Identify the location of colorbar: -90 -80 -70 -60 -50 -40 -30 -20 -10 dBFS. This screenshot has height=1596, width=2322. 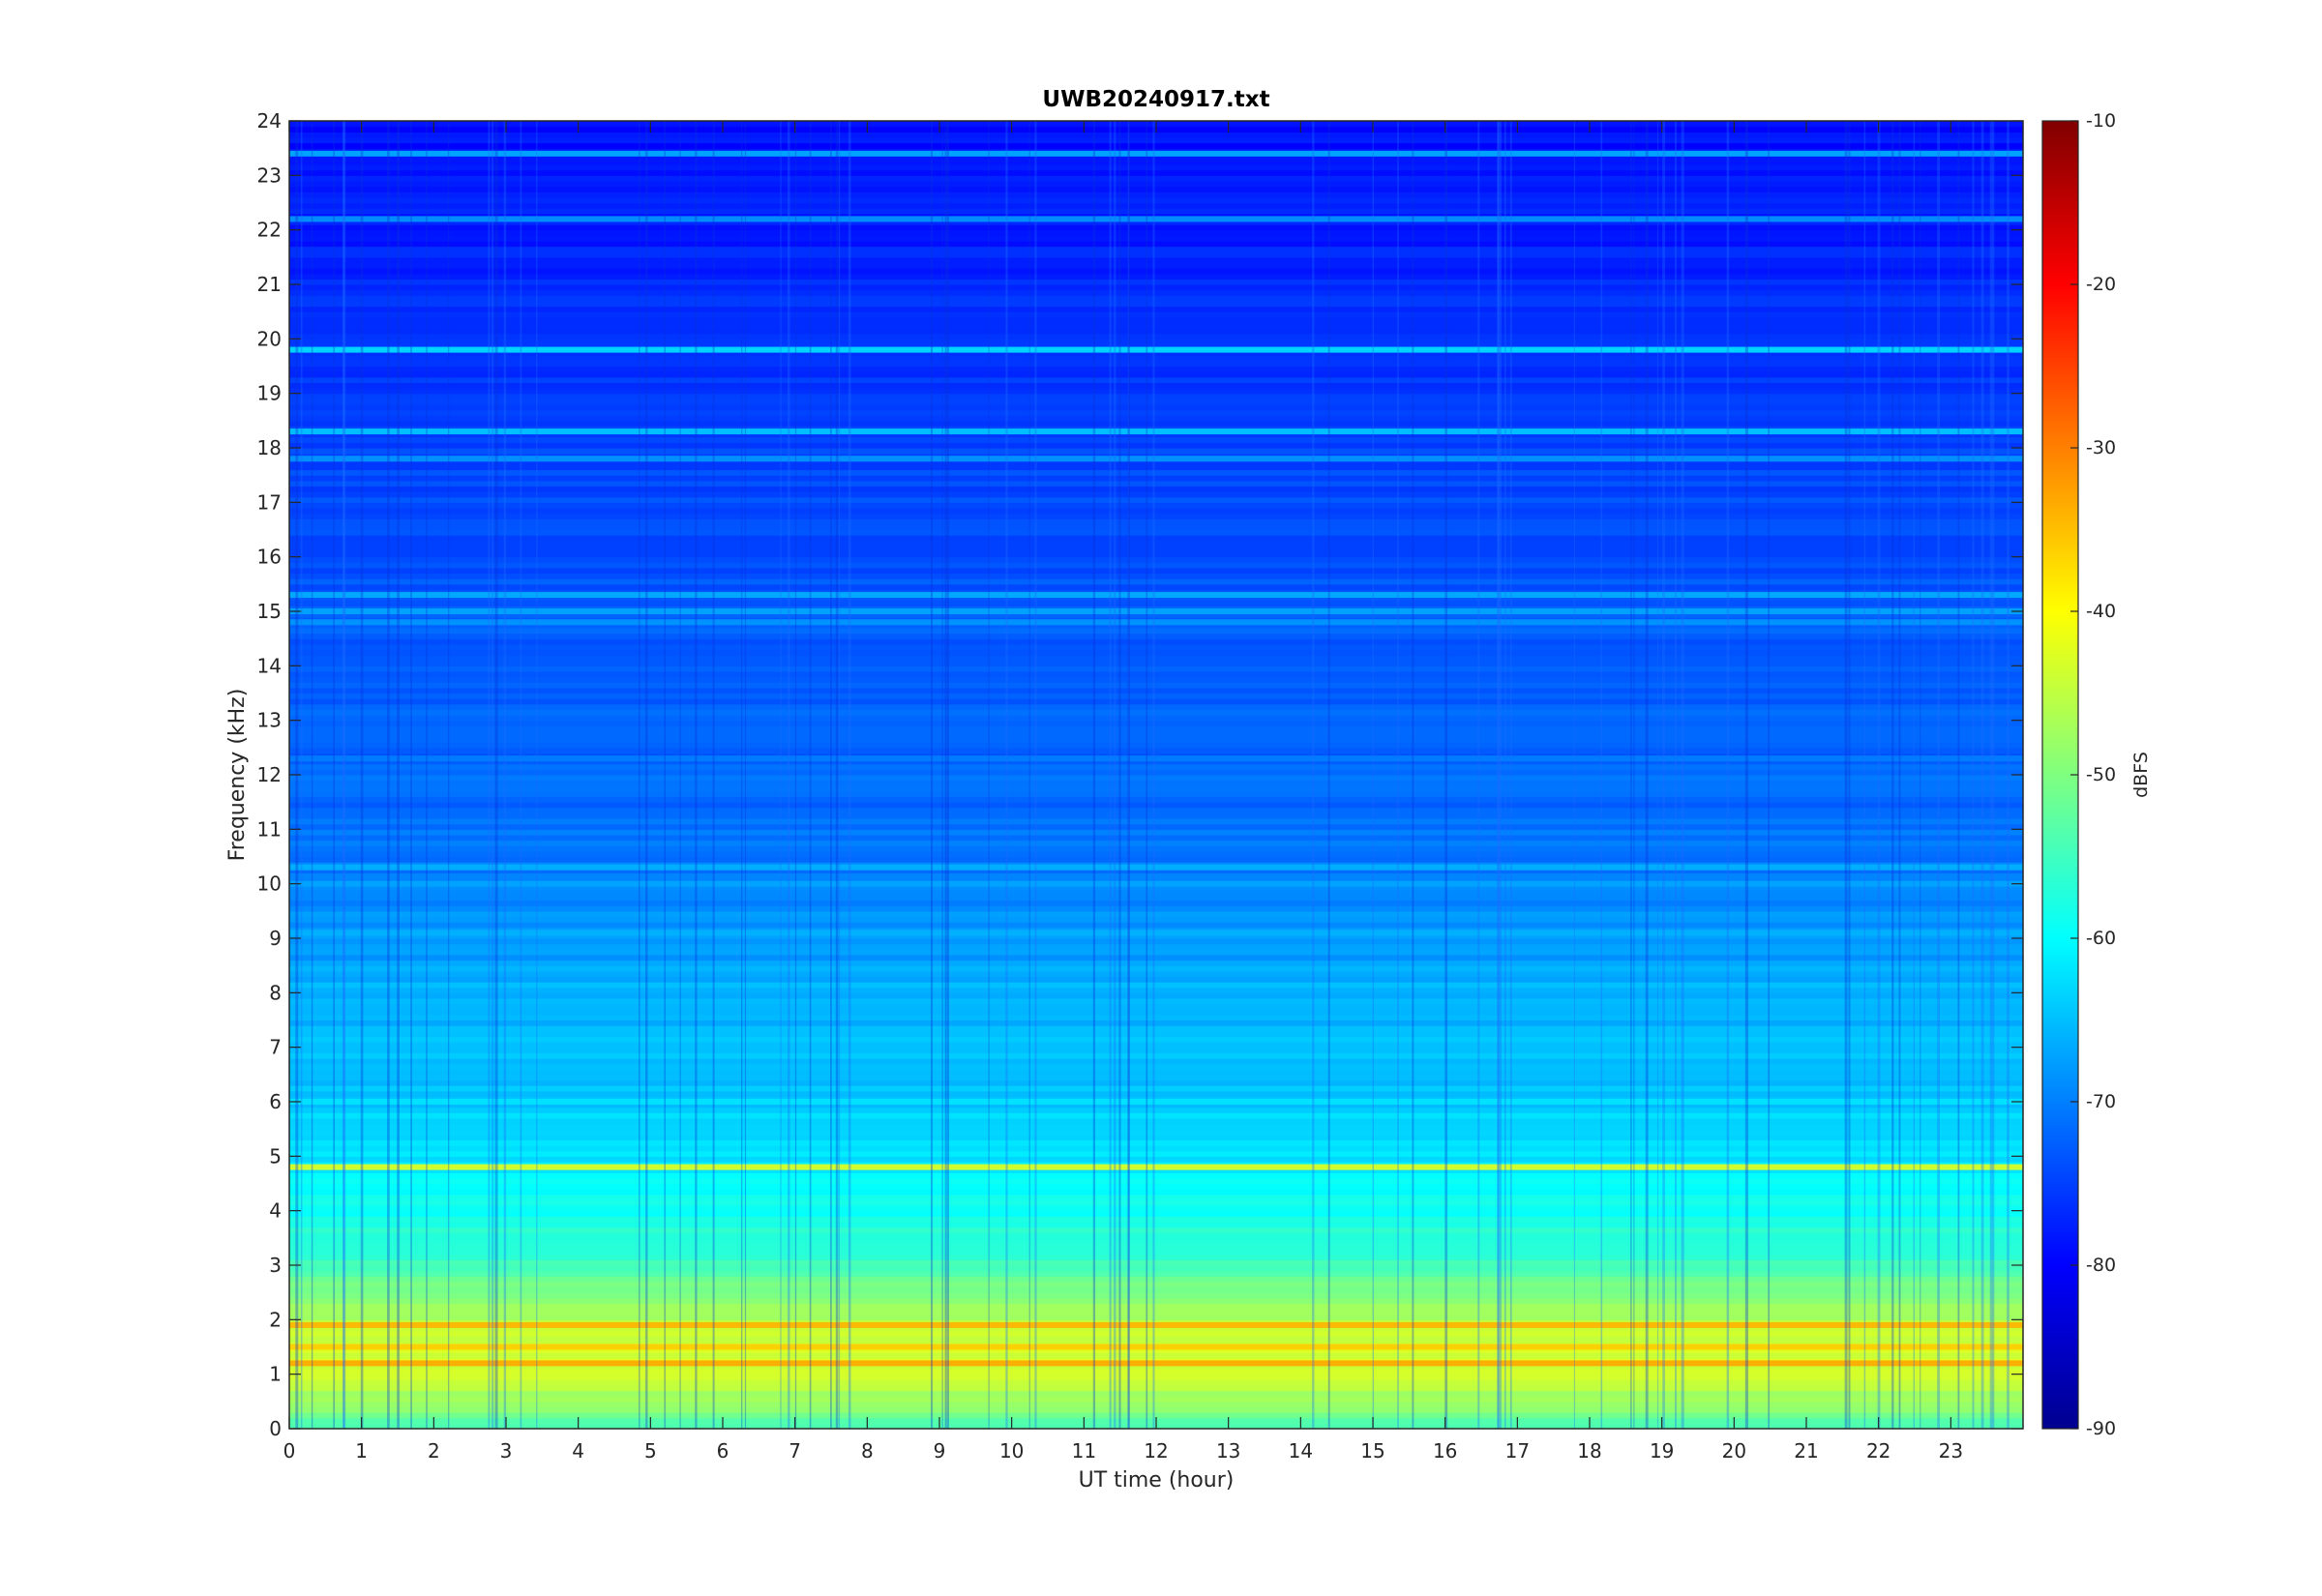
(2096, 774).